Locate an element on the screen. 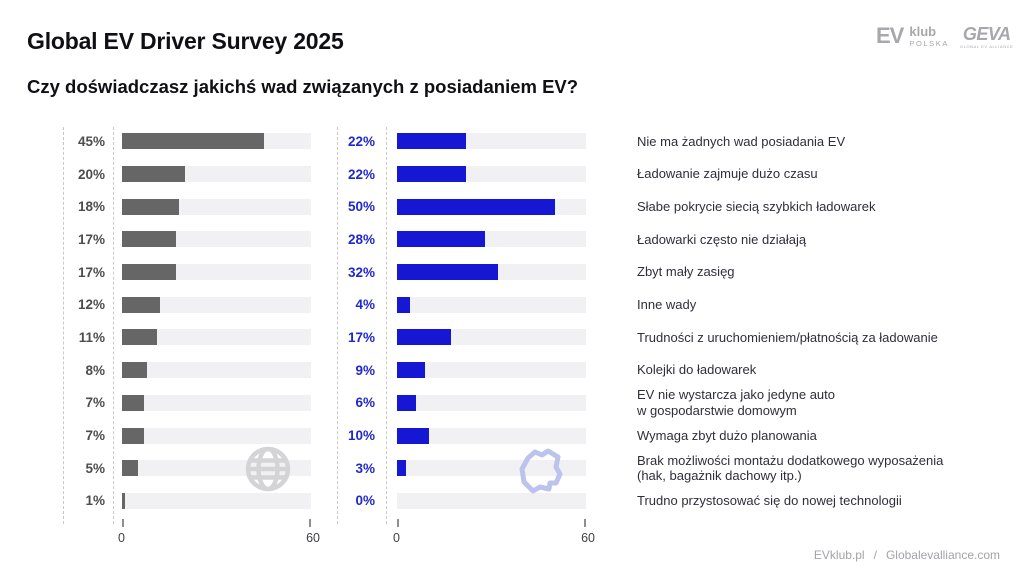 Image resolution: width=1024 pixels, height=577 pixels. footer-evklub-url: EVklub.pl is located at coordinates (839, 555).